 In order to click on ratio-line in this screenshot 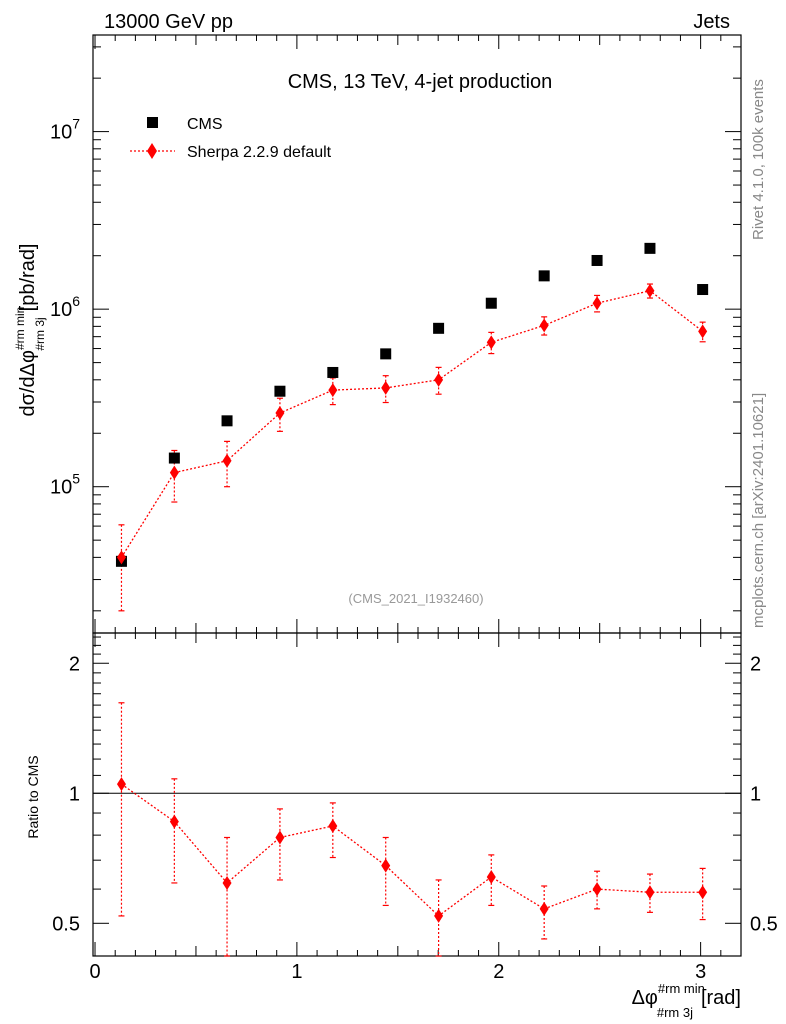, I will do `click(412, 850)`.